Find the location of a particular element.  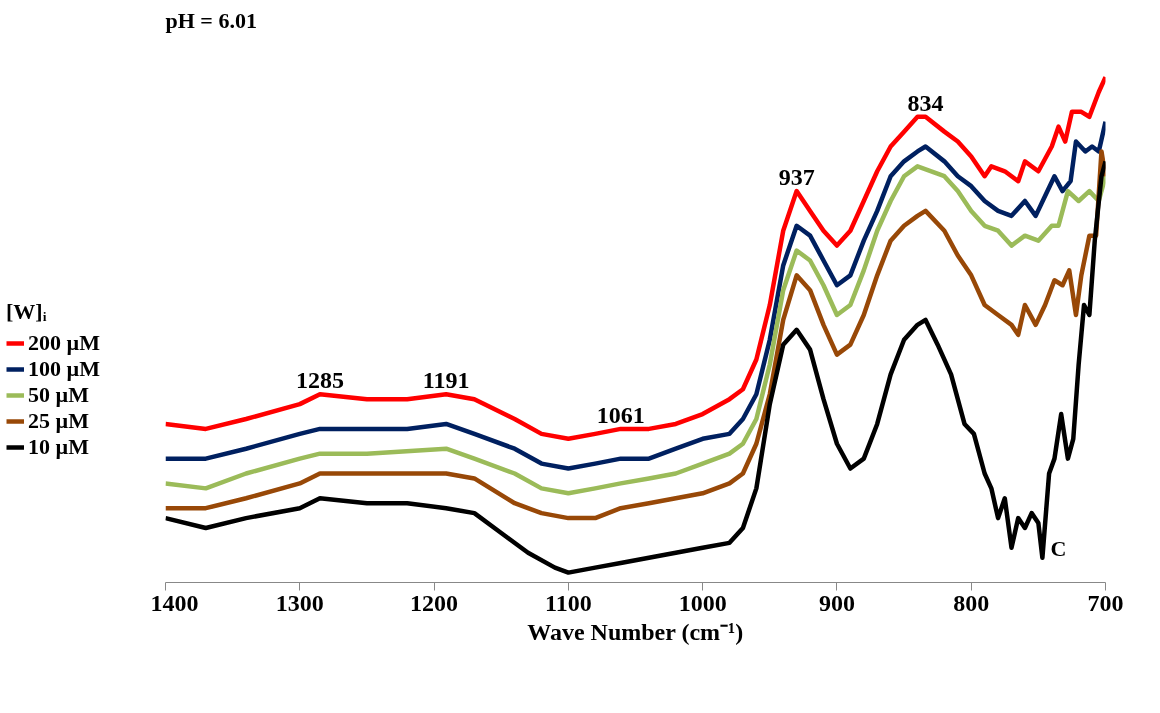

x-tick-label: 800 is located at coordinates (971, 602).